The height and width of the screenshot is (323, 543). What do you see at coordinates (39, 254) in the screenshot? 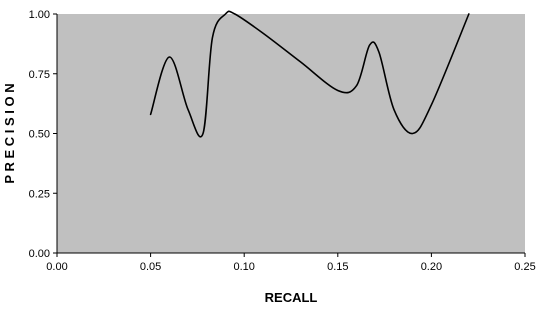
I see `y-tick-label: 0.00` at bounding box center [39, 254].